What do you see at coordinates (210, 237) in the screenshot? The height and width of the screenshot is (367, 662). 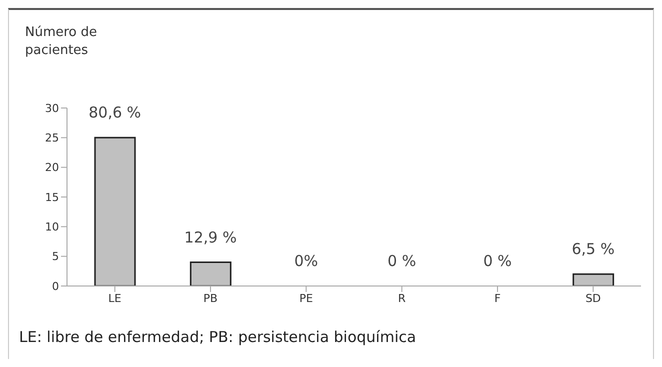 I see `text: 12,9 %` at bounding box center [210, 237].